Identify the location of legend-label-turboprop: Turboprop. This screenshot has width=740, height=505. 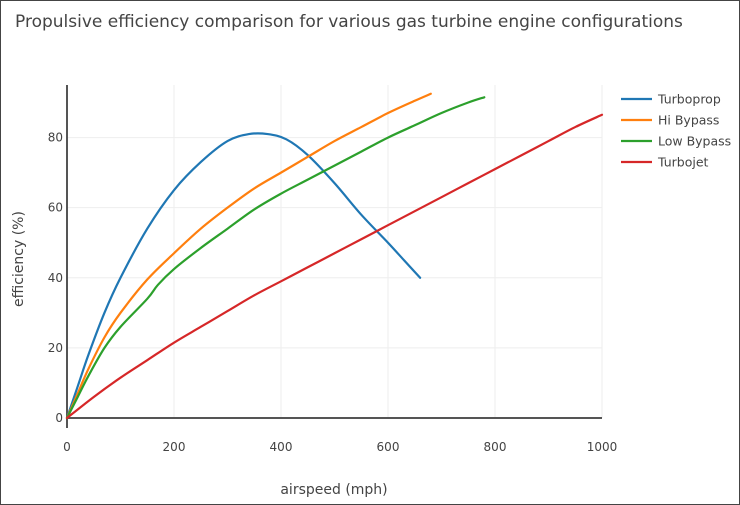
(689, 99).